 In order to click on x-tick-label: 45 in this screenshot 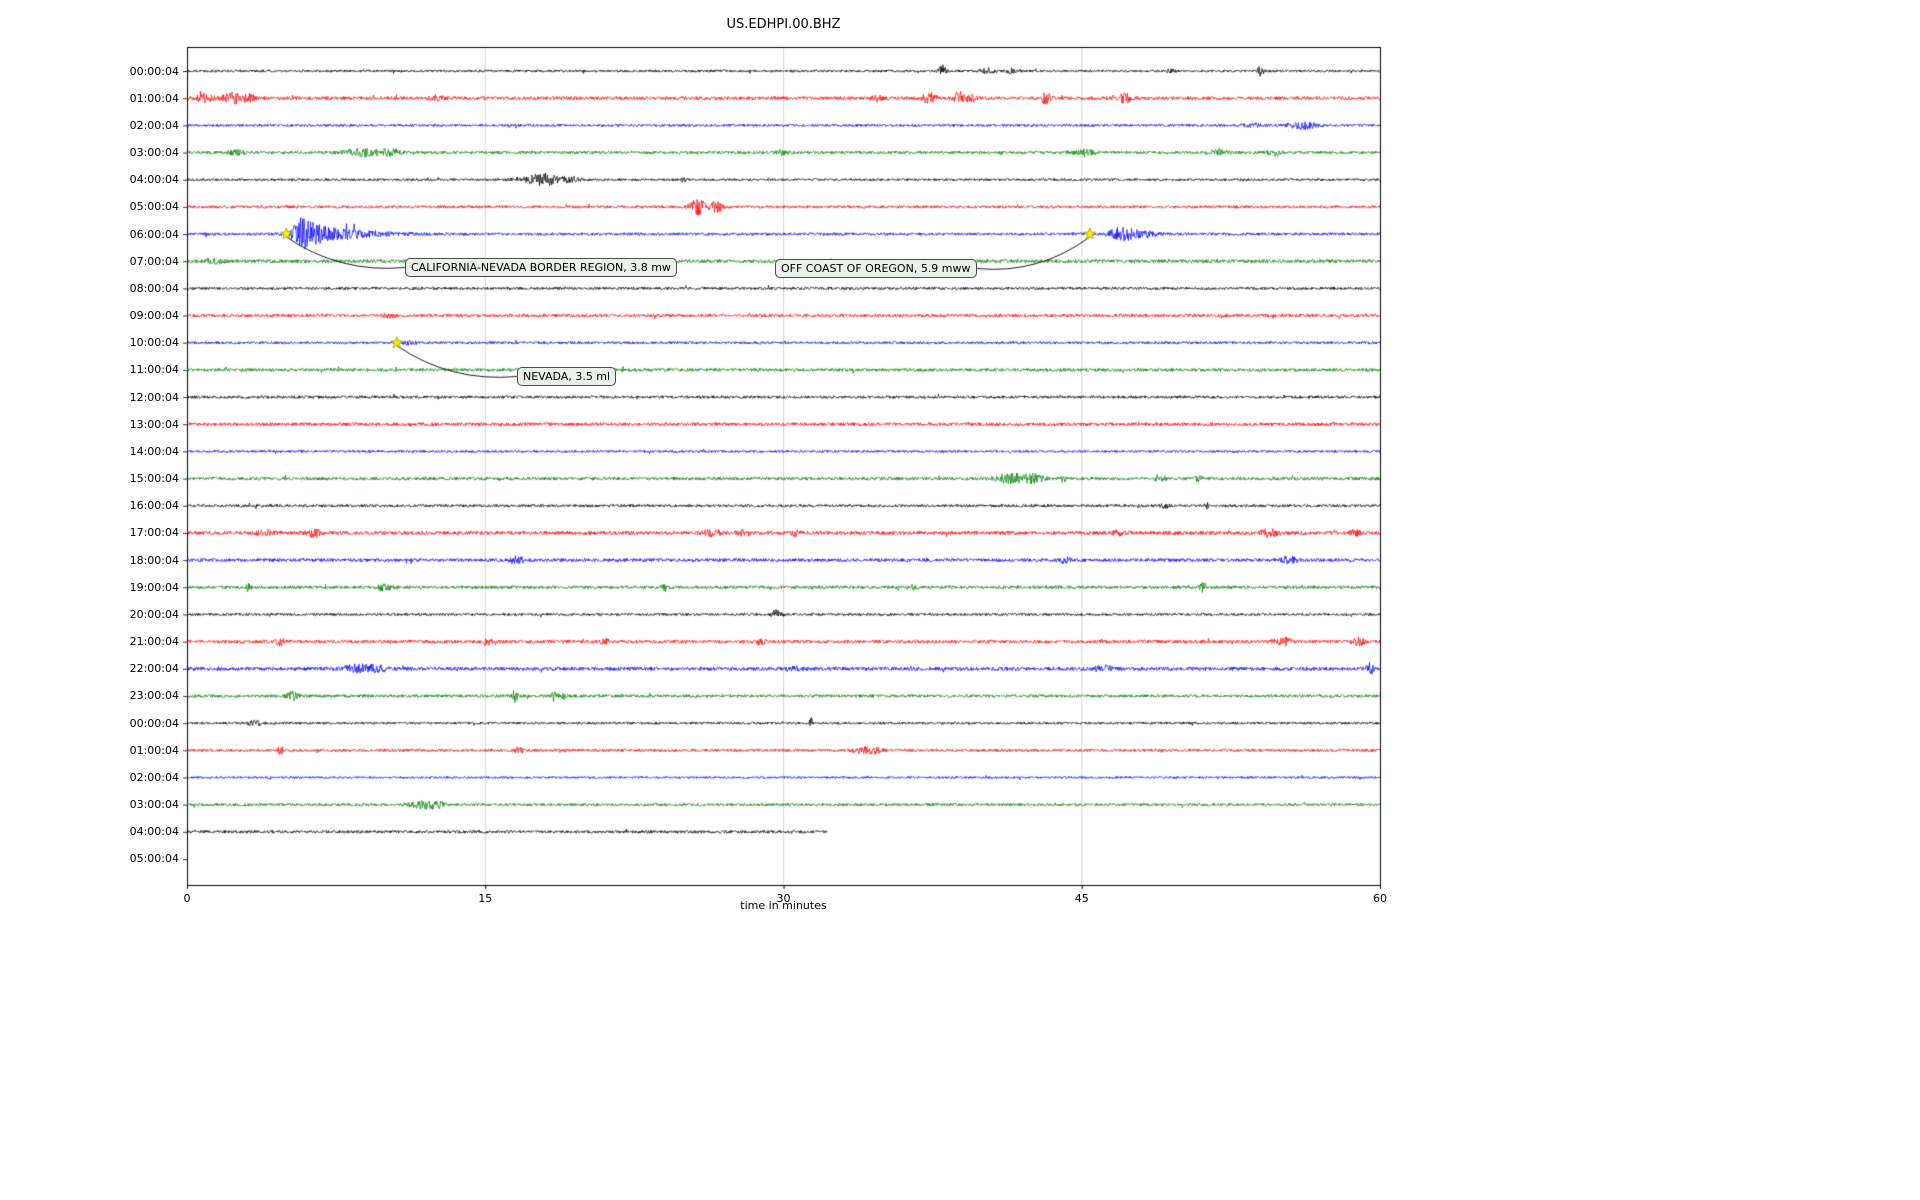, I will do `click(1081, 898)`.